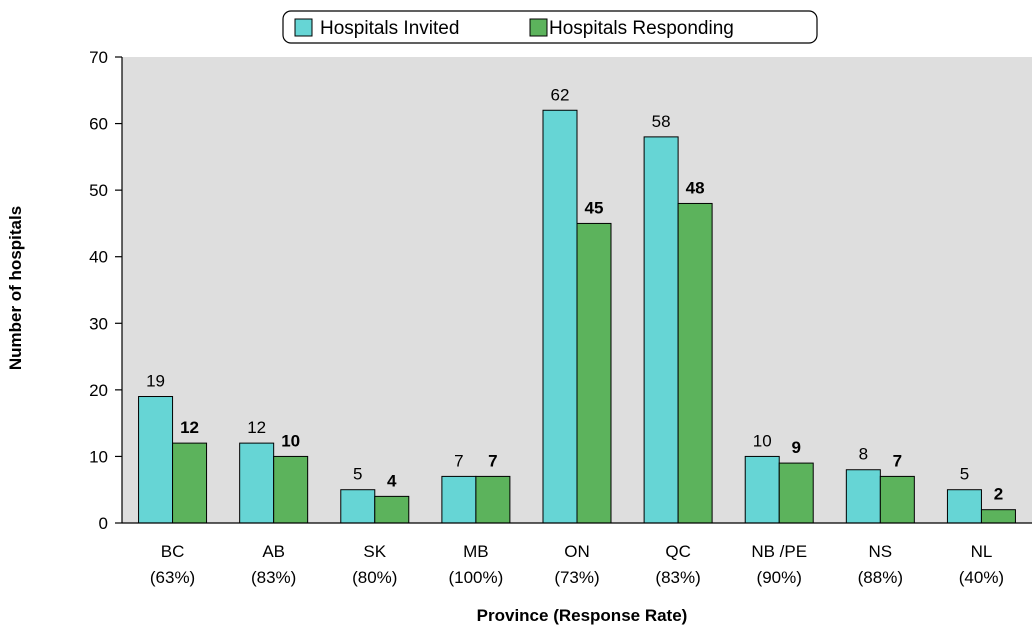 This screenshot has height=631, width=1034. What do you see at coordinates (290, 440) in the screenshot?
I see `data-label-hospitals-responding: 10` at bounding box center [290, 440].